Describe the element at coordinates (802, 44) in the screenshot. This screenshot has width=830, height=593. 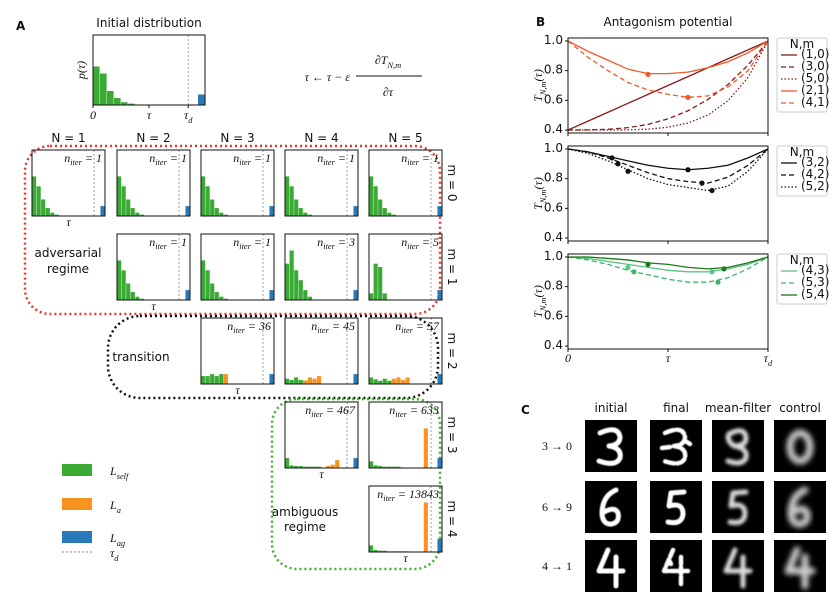
I see `legend-title: N,m` at that location.